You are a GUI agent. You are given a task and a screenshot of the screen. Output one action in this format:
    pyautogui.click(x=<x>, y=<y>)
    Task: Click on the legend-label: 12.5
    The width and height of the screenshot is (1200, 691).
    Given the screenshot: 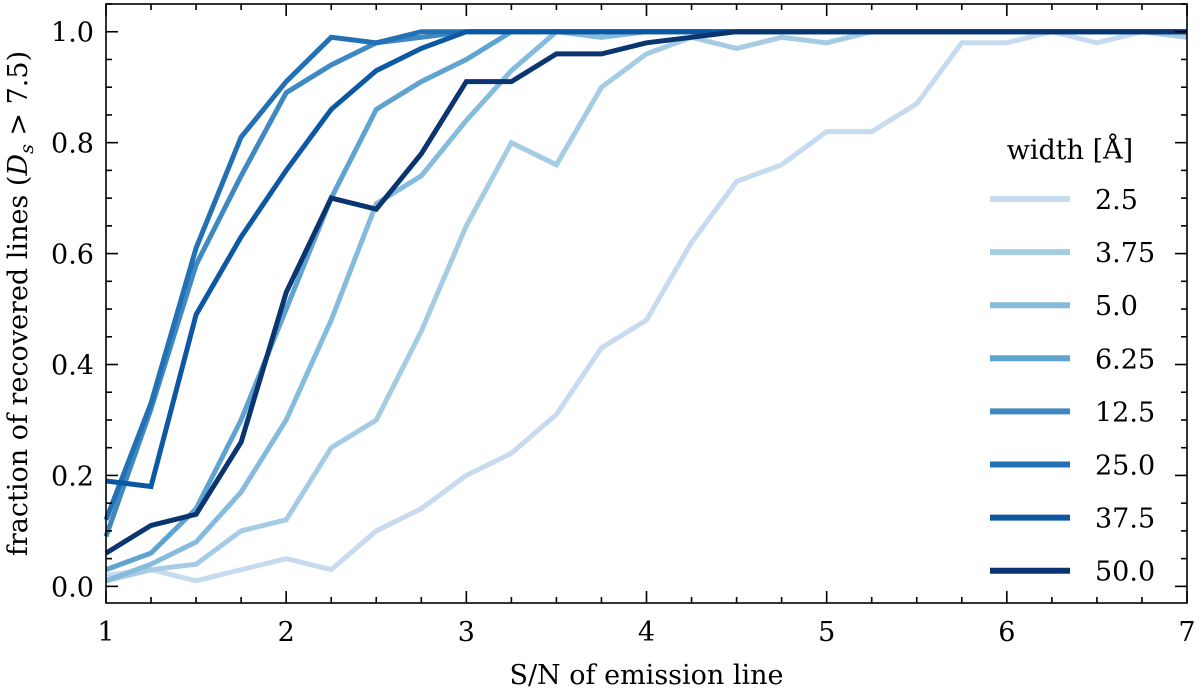 What is the action you would take?
    pyautogui.click(x=1125, y=412)
    